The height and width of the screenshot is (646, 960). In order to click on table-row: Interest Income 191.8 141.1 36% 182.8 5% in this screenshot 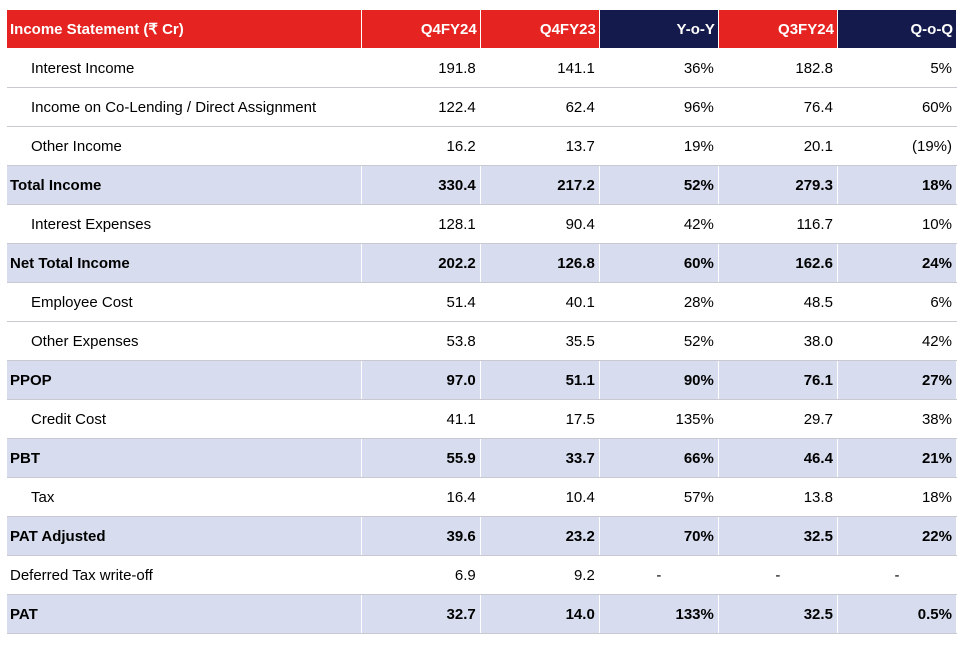, I will do `click(482, 68)`.